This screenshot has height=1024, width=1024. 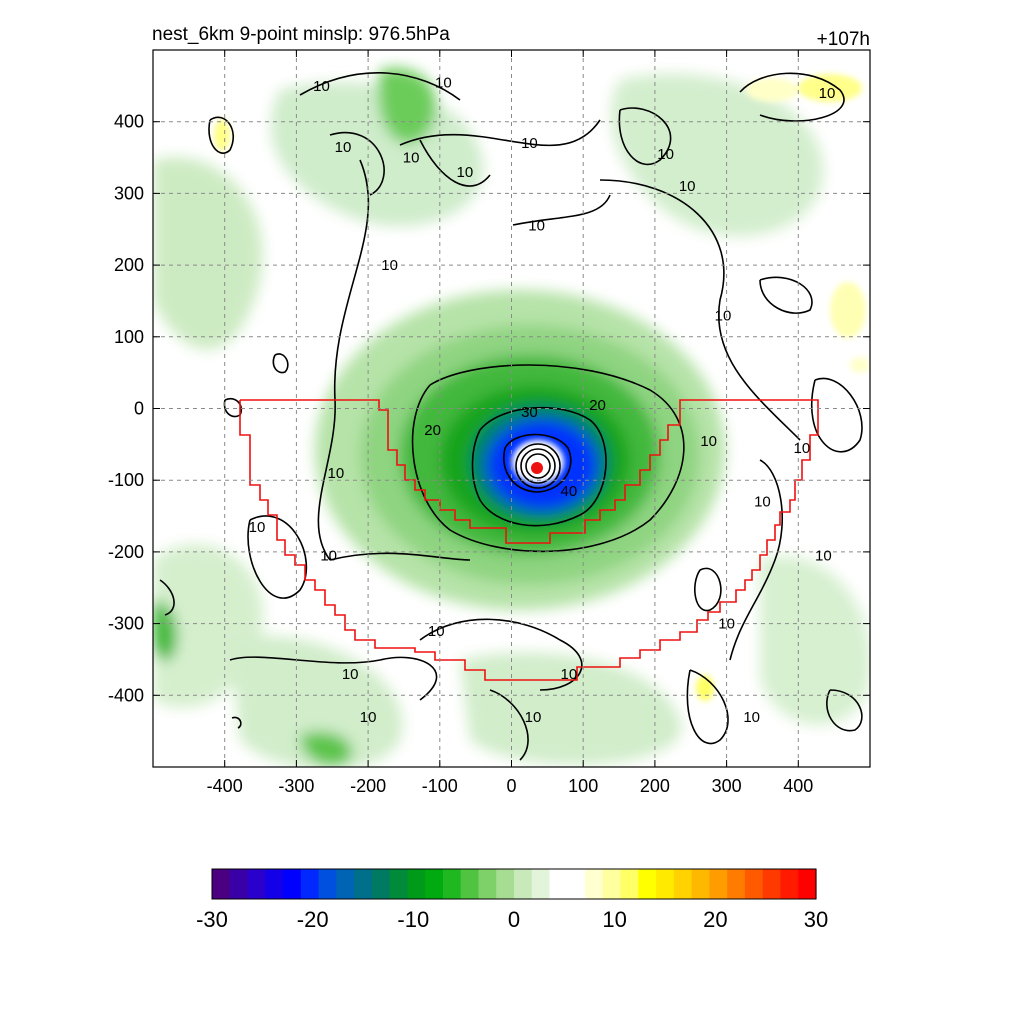 I want to click on y-tick-label: -100, so click(x=126, y=480).